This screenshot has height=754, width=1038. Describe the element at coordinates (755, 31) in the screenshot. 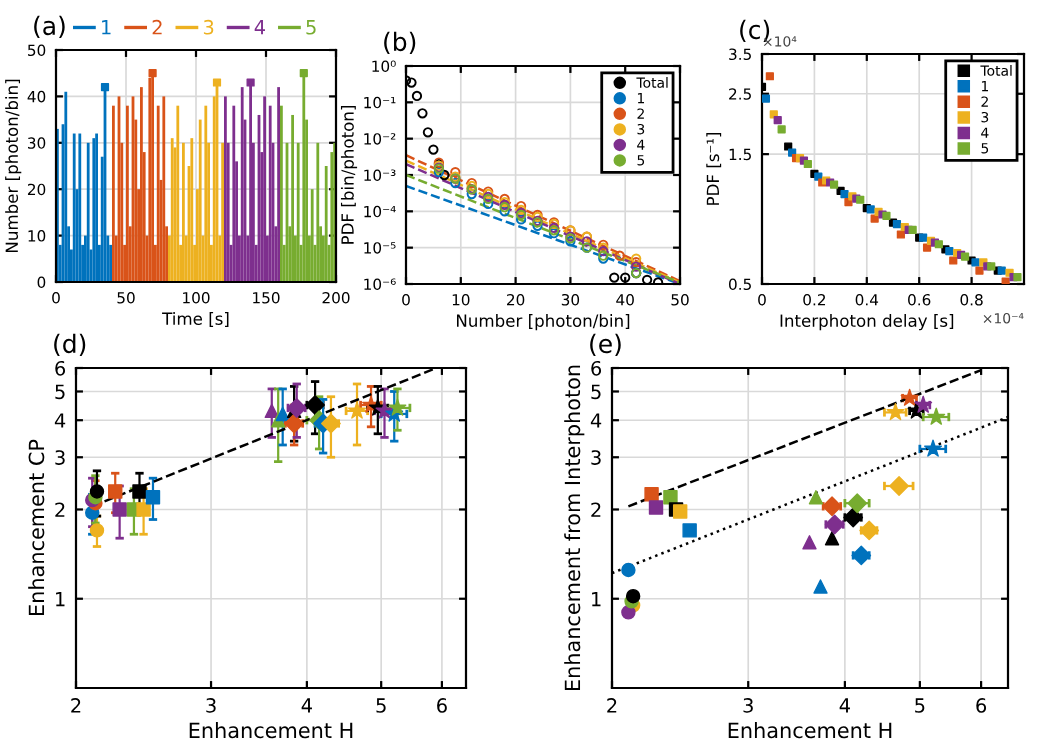

I see `chart-title: (c)` at that location.